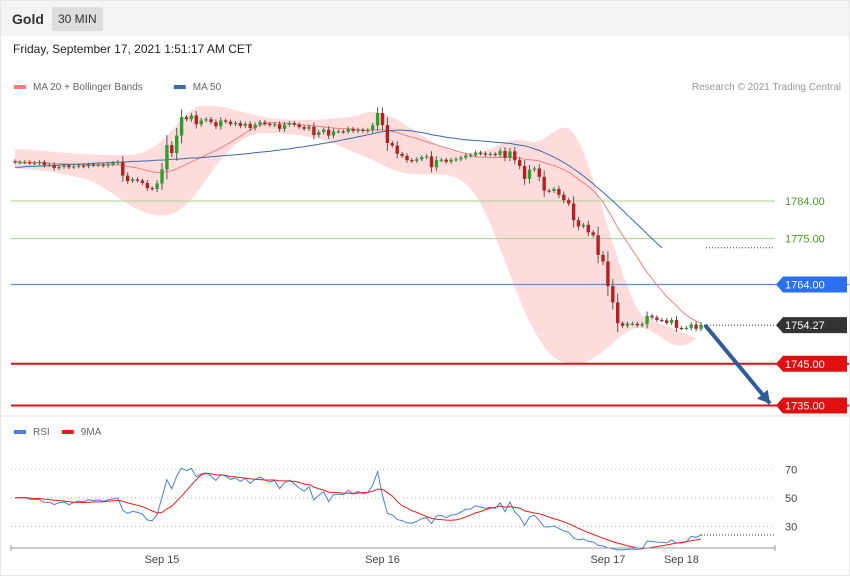  What do you see at coordinates (805, 285) in the screenshot?
I see `level-label-1764.00: 1764.00` at bounding box center [805, 285].